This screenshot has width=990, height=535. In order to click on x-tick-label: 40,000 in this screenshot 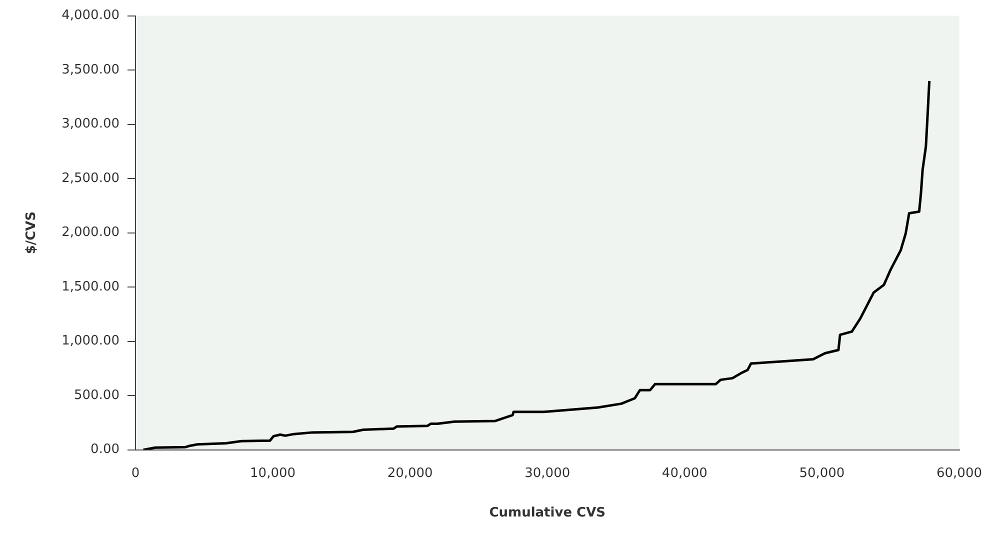, I will do `click(685, 473)`.